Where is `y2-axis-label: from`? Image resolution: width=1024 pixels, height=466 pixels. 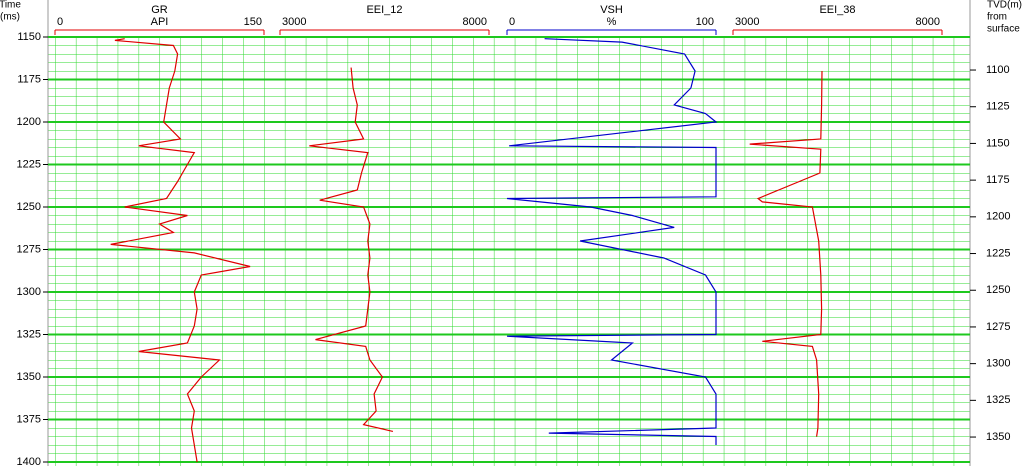 y2-axis-label: from is located at coordinates (997, 17).